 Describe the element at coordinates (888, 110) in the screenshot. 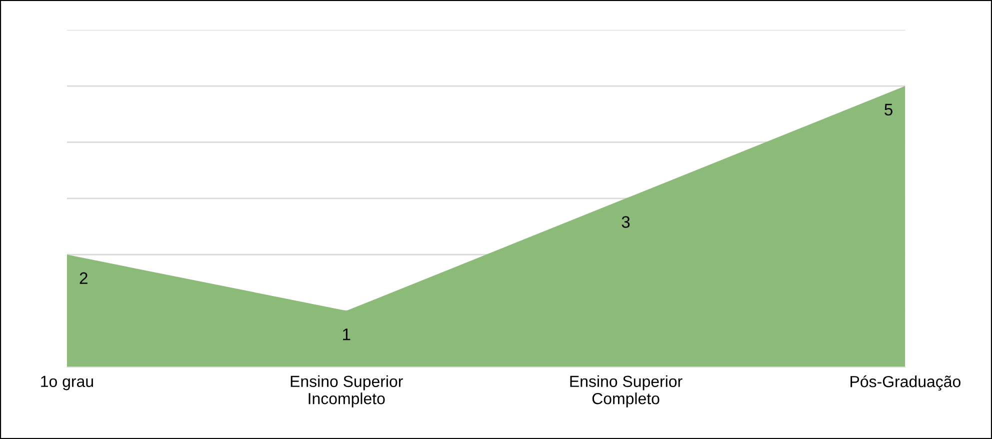

I see `data-label: 5` at that location.